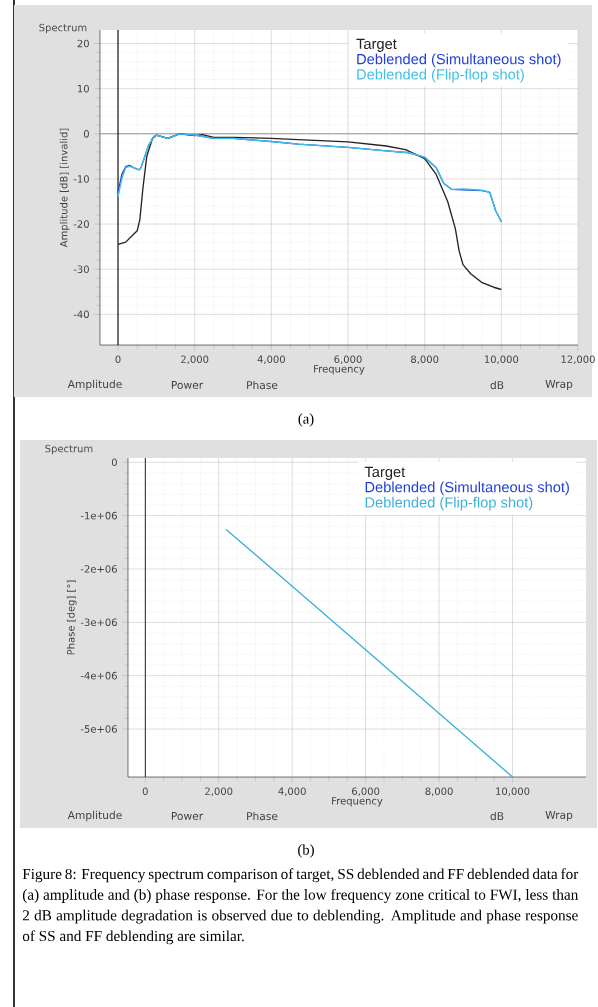 This screenshot has width=598, height=1007. Describe the element at coordinates (98, 515) in the screenshot. I see `y-tick-label: -1e+06` at that location.